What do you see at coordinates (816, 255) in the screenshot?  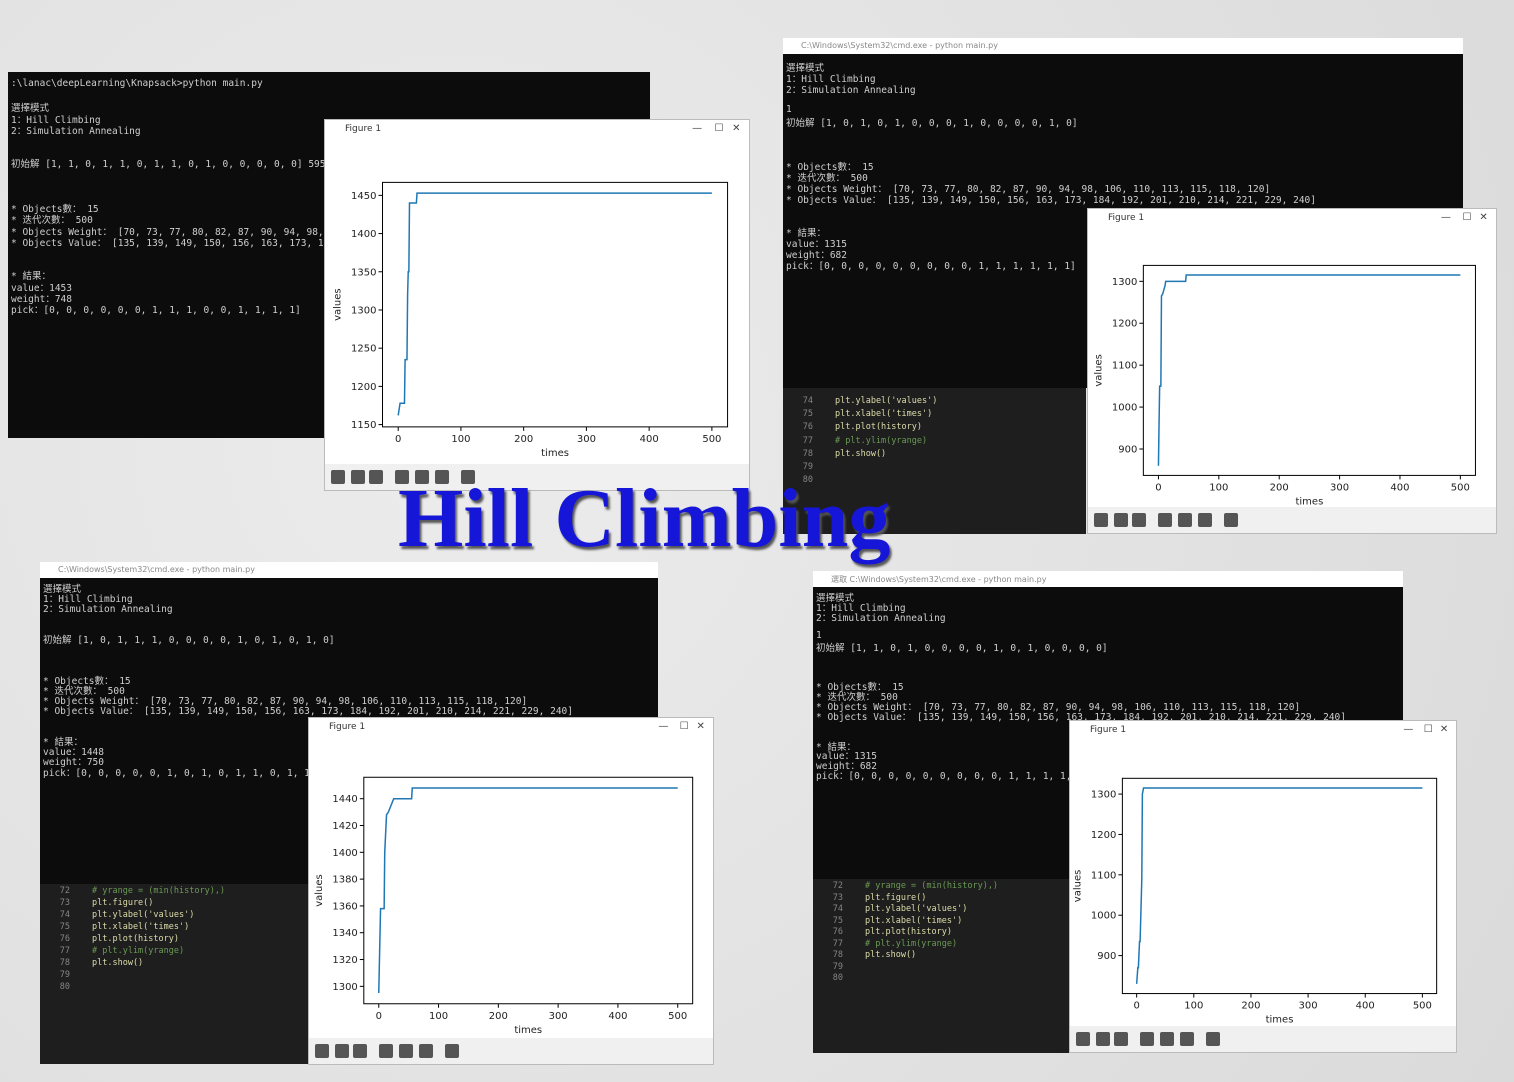 I see `terminal-line: weight：682` at bounding box center [816, 255].